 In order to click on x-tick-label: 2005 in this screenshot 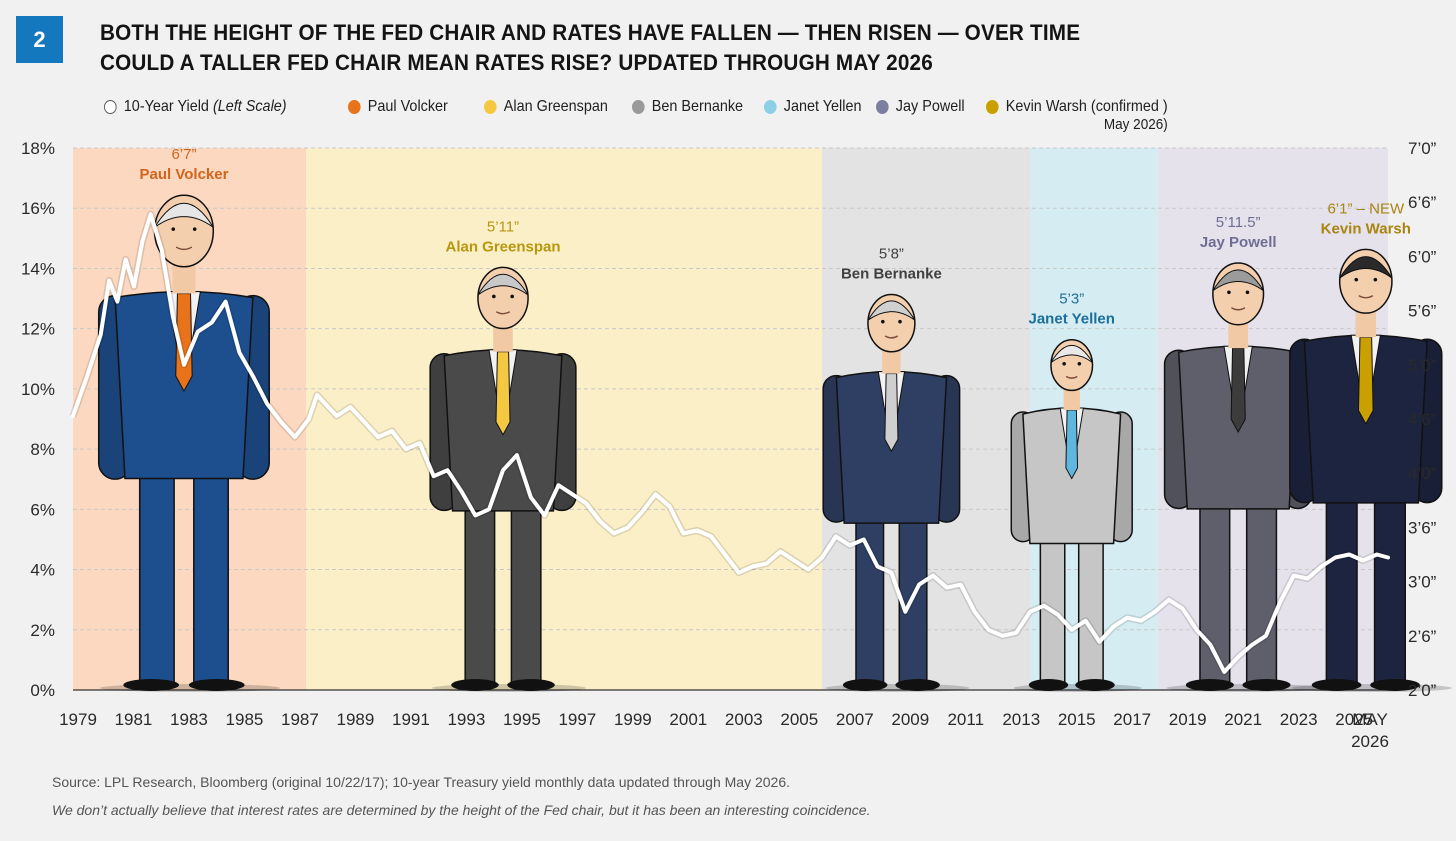, I will do `click(799, 719)`.